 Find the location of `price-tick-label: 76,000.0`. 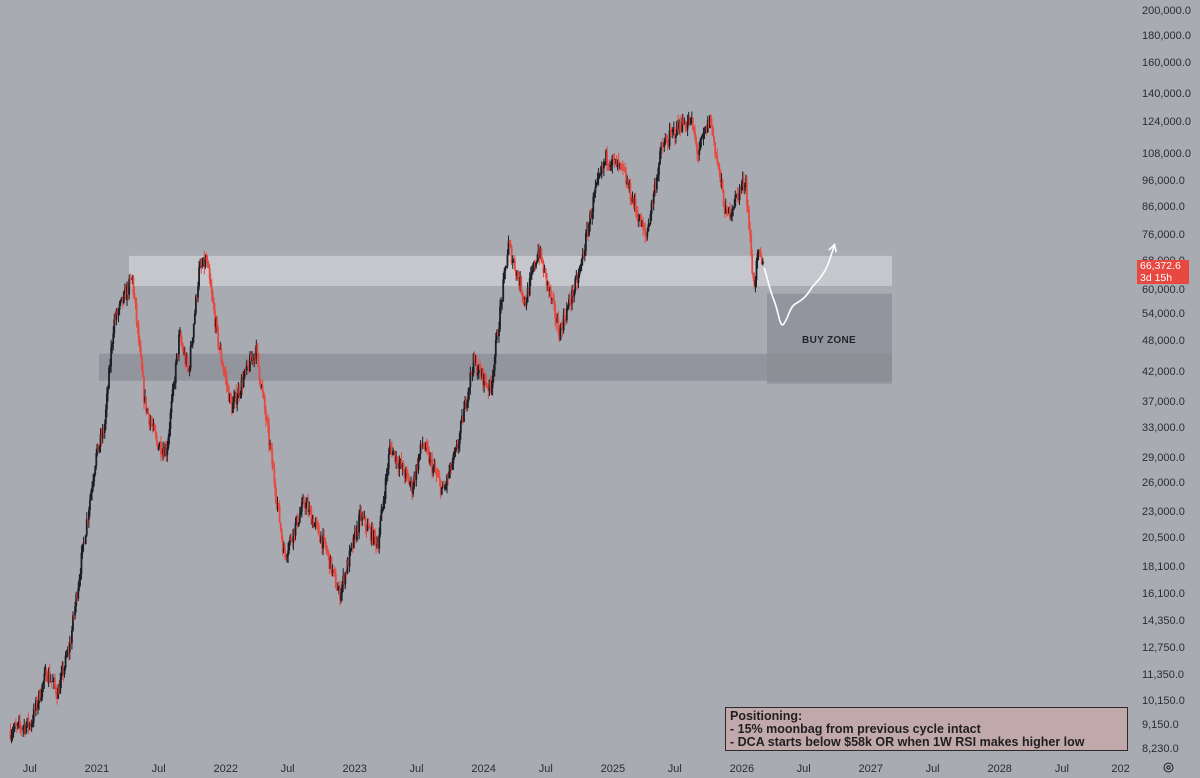

price-tick-label: 76,000.0 is located at coordinates (1163, 235).